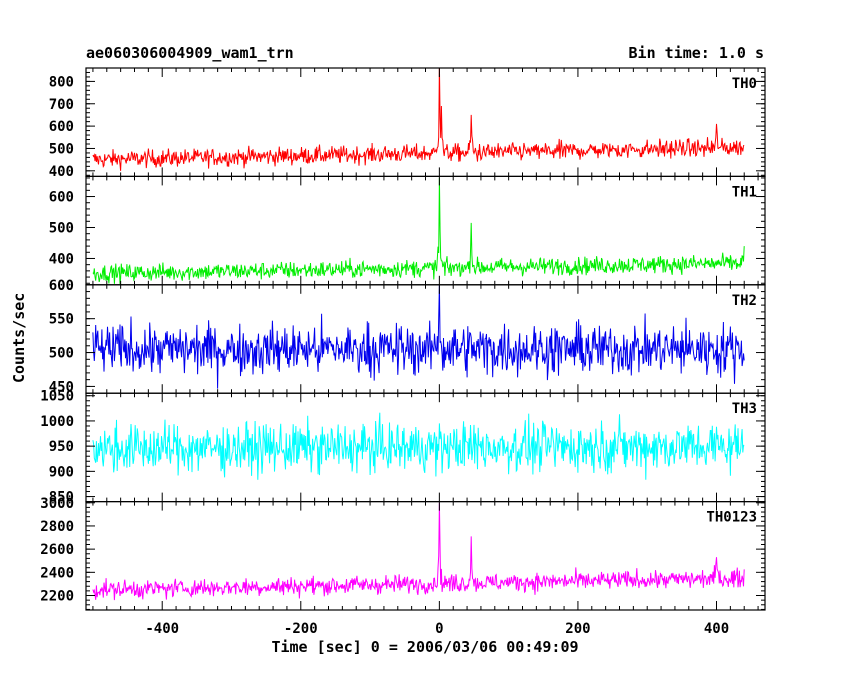 This screenshot has height=680, width=850. I want to click on x-axis-label: Time [sec] 0 = 2006/03/06 00:49:09, so click(425, 647).